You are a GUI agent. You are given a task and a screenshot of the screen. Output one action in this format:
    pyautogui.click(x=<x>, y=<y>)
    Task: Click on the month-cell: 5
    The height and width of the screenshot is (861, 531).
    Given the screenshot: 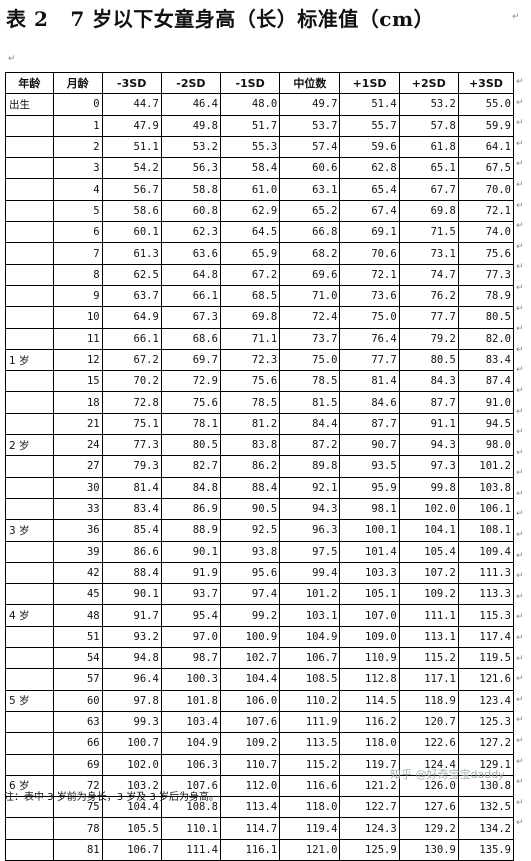 What is the action you would take?
    pyautogui.click(x=77, y=211)
    